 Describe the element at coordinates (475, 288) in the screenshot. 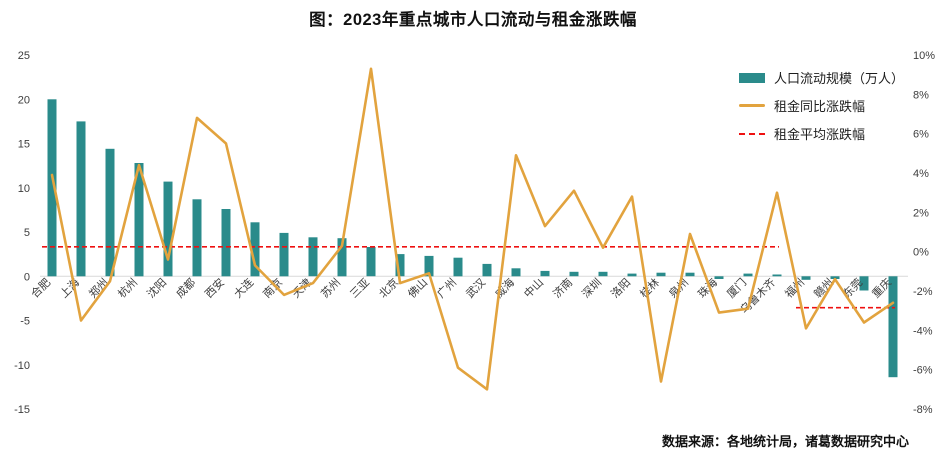

I see `city-label: 武汉` at that location.